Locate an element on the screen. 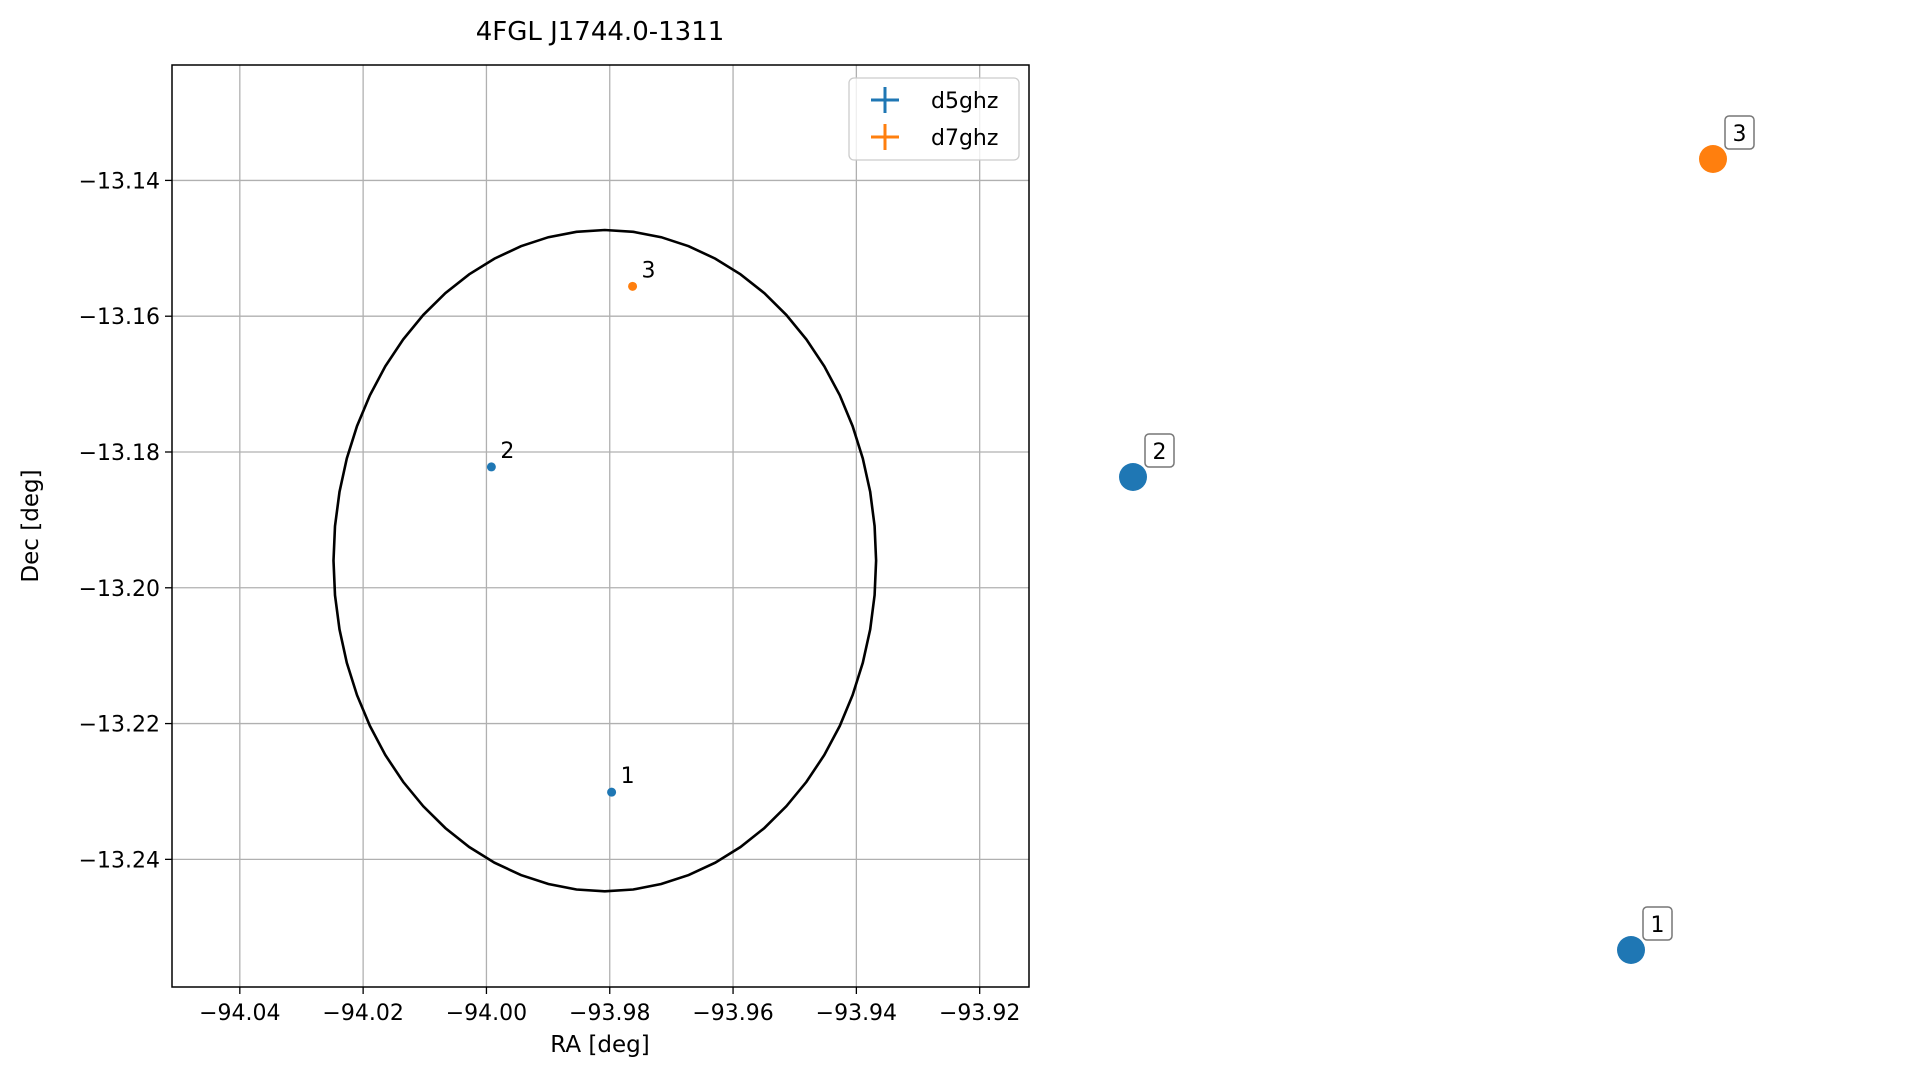 This screenshot has height=1085, width=1919. x-axis-label: RA [deg] is located at coordinates (599, 1045).